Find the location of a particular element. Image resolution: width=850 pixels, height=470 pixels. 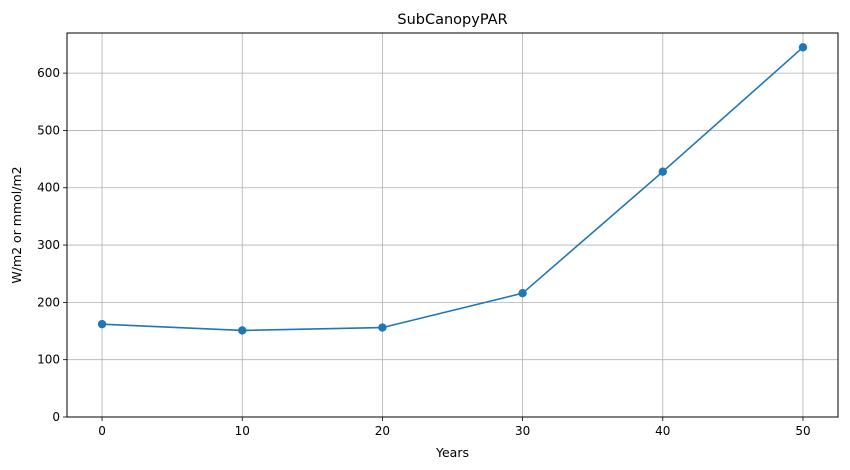

x-tick-label: 40 is located at coordinates (662, 431).